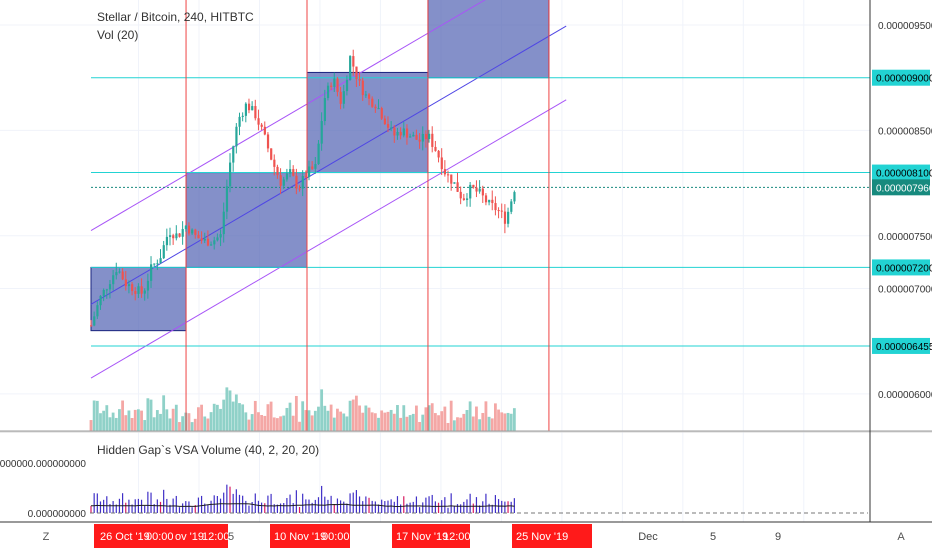 The image size is (932, 550). I want to click on auto-scale-button: A, so click(901, 537).